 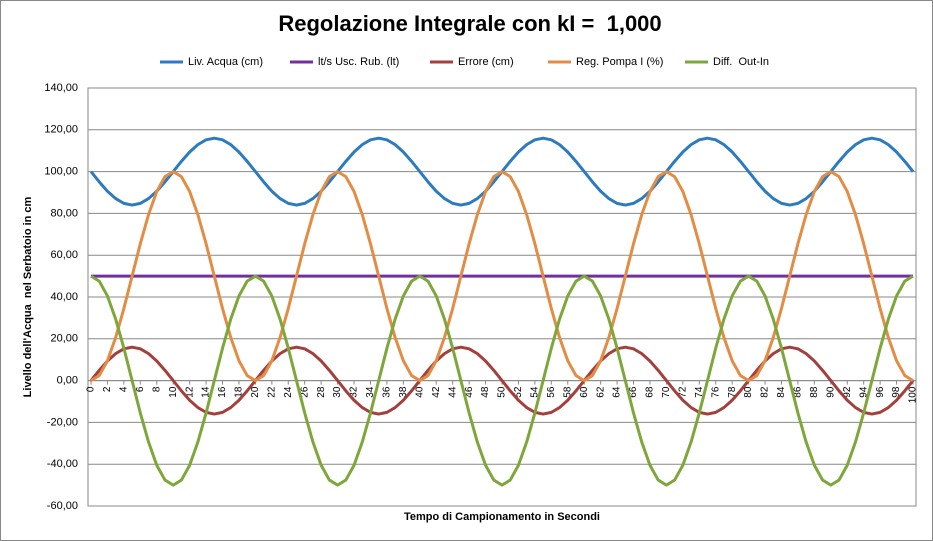 What do you see at coordinates (62, 422) in the screenshot?
I see `y-tick-label: -20,00` at bounding box center [62, 422].